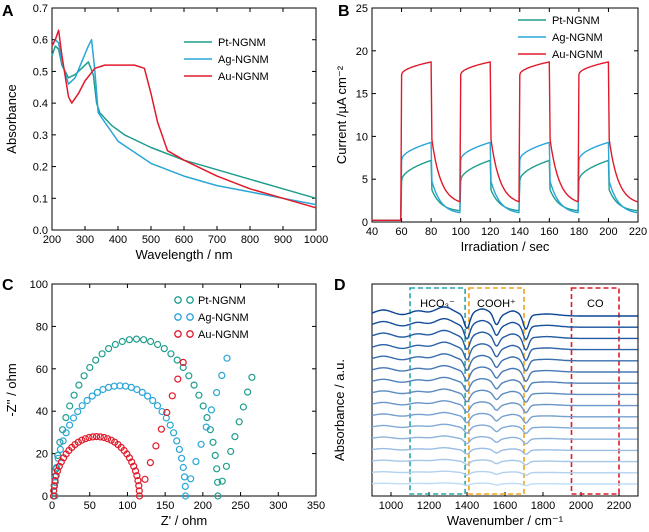  I want to click on x-tick-label: 50, so click(90, 506).